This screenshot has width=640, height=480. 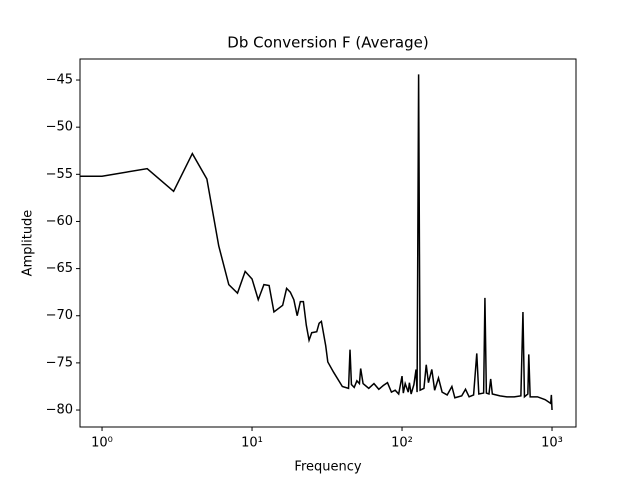 I want to click on x-tick-label: 10⁰, so click(x=102, y=443).